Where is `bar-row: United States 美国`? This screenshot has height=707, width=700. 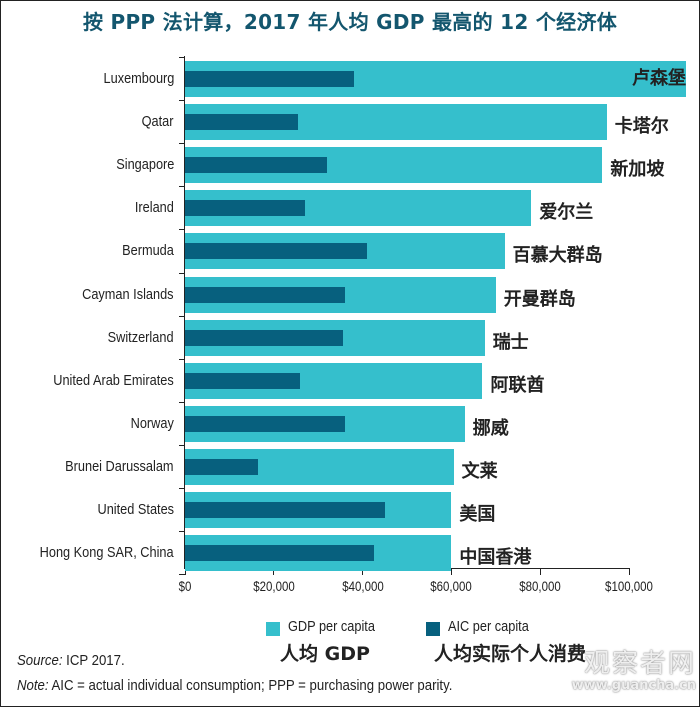
bar-row: United States 美国 is located at coordinates (350, 513).